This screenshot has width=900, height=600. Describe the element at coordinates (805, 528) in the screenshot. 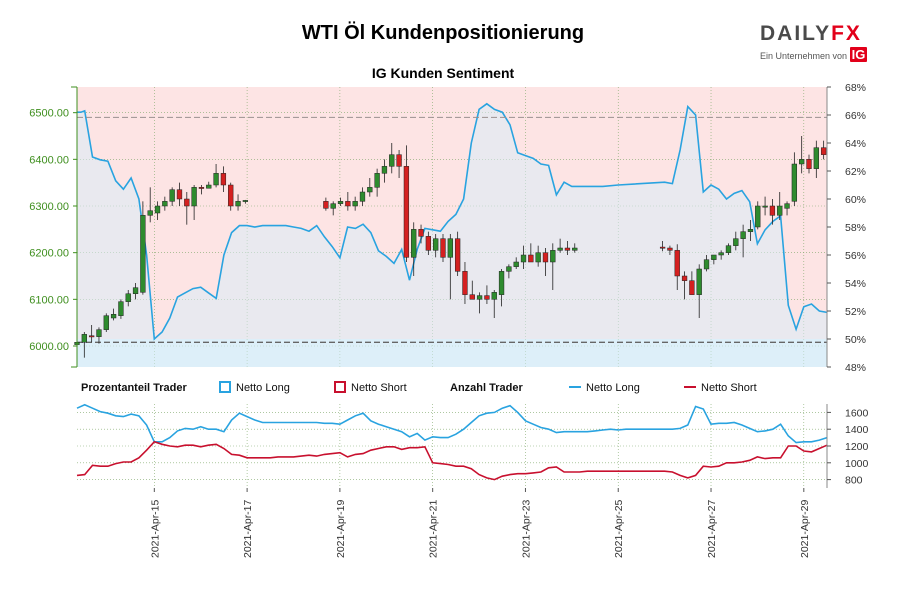

I see `x-tick-label: 2021-Apr-29` at that location.